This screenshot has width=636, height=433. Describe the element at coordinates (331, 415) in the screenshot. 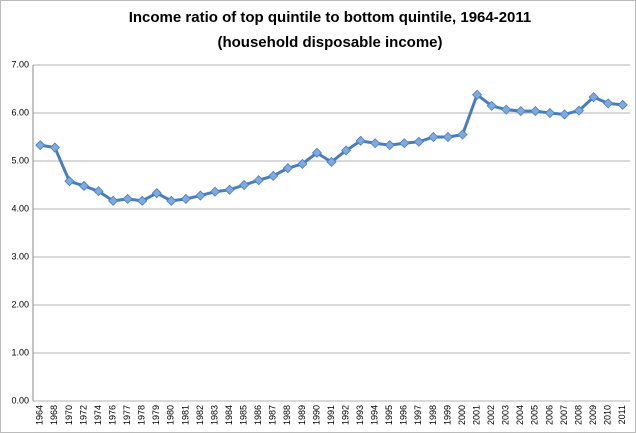

I see `x-tick-label: 1991` at that location.